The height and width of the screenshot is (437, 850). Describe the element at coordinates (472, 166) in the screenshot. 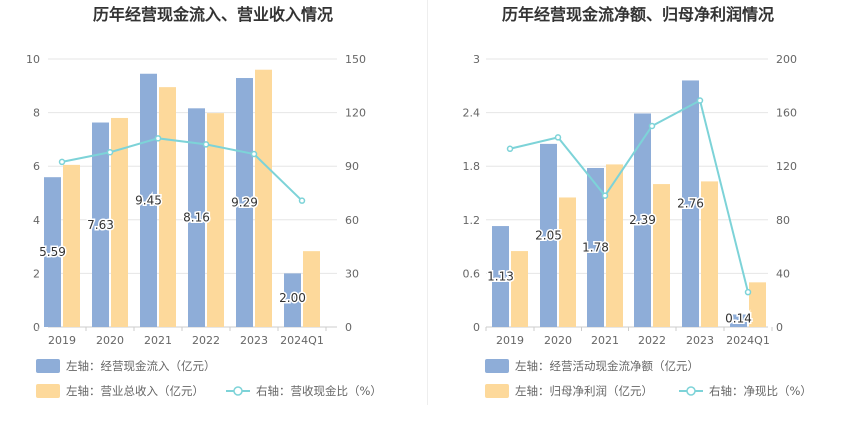

I see `left-axis-tick-label: 1.8` at that location.